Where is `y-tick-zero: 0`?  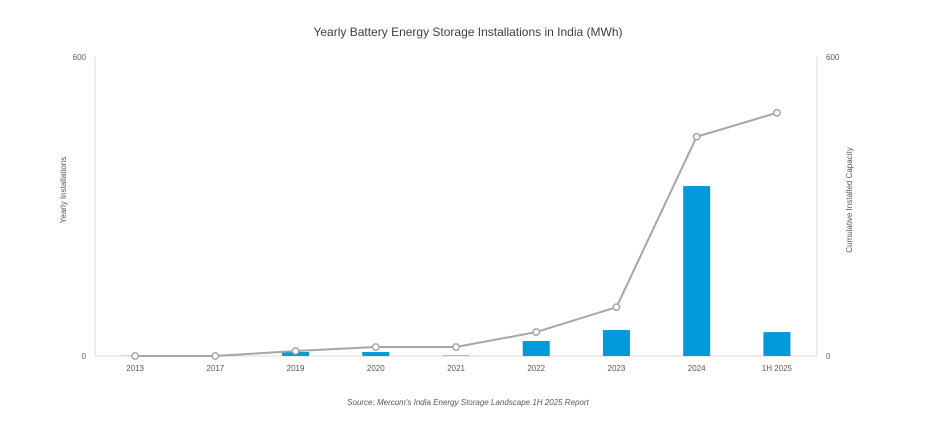
y-tick-zero: 0 is located at coordinates (84, 356).